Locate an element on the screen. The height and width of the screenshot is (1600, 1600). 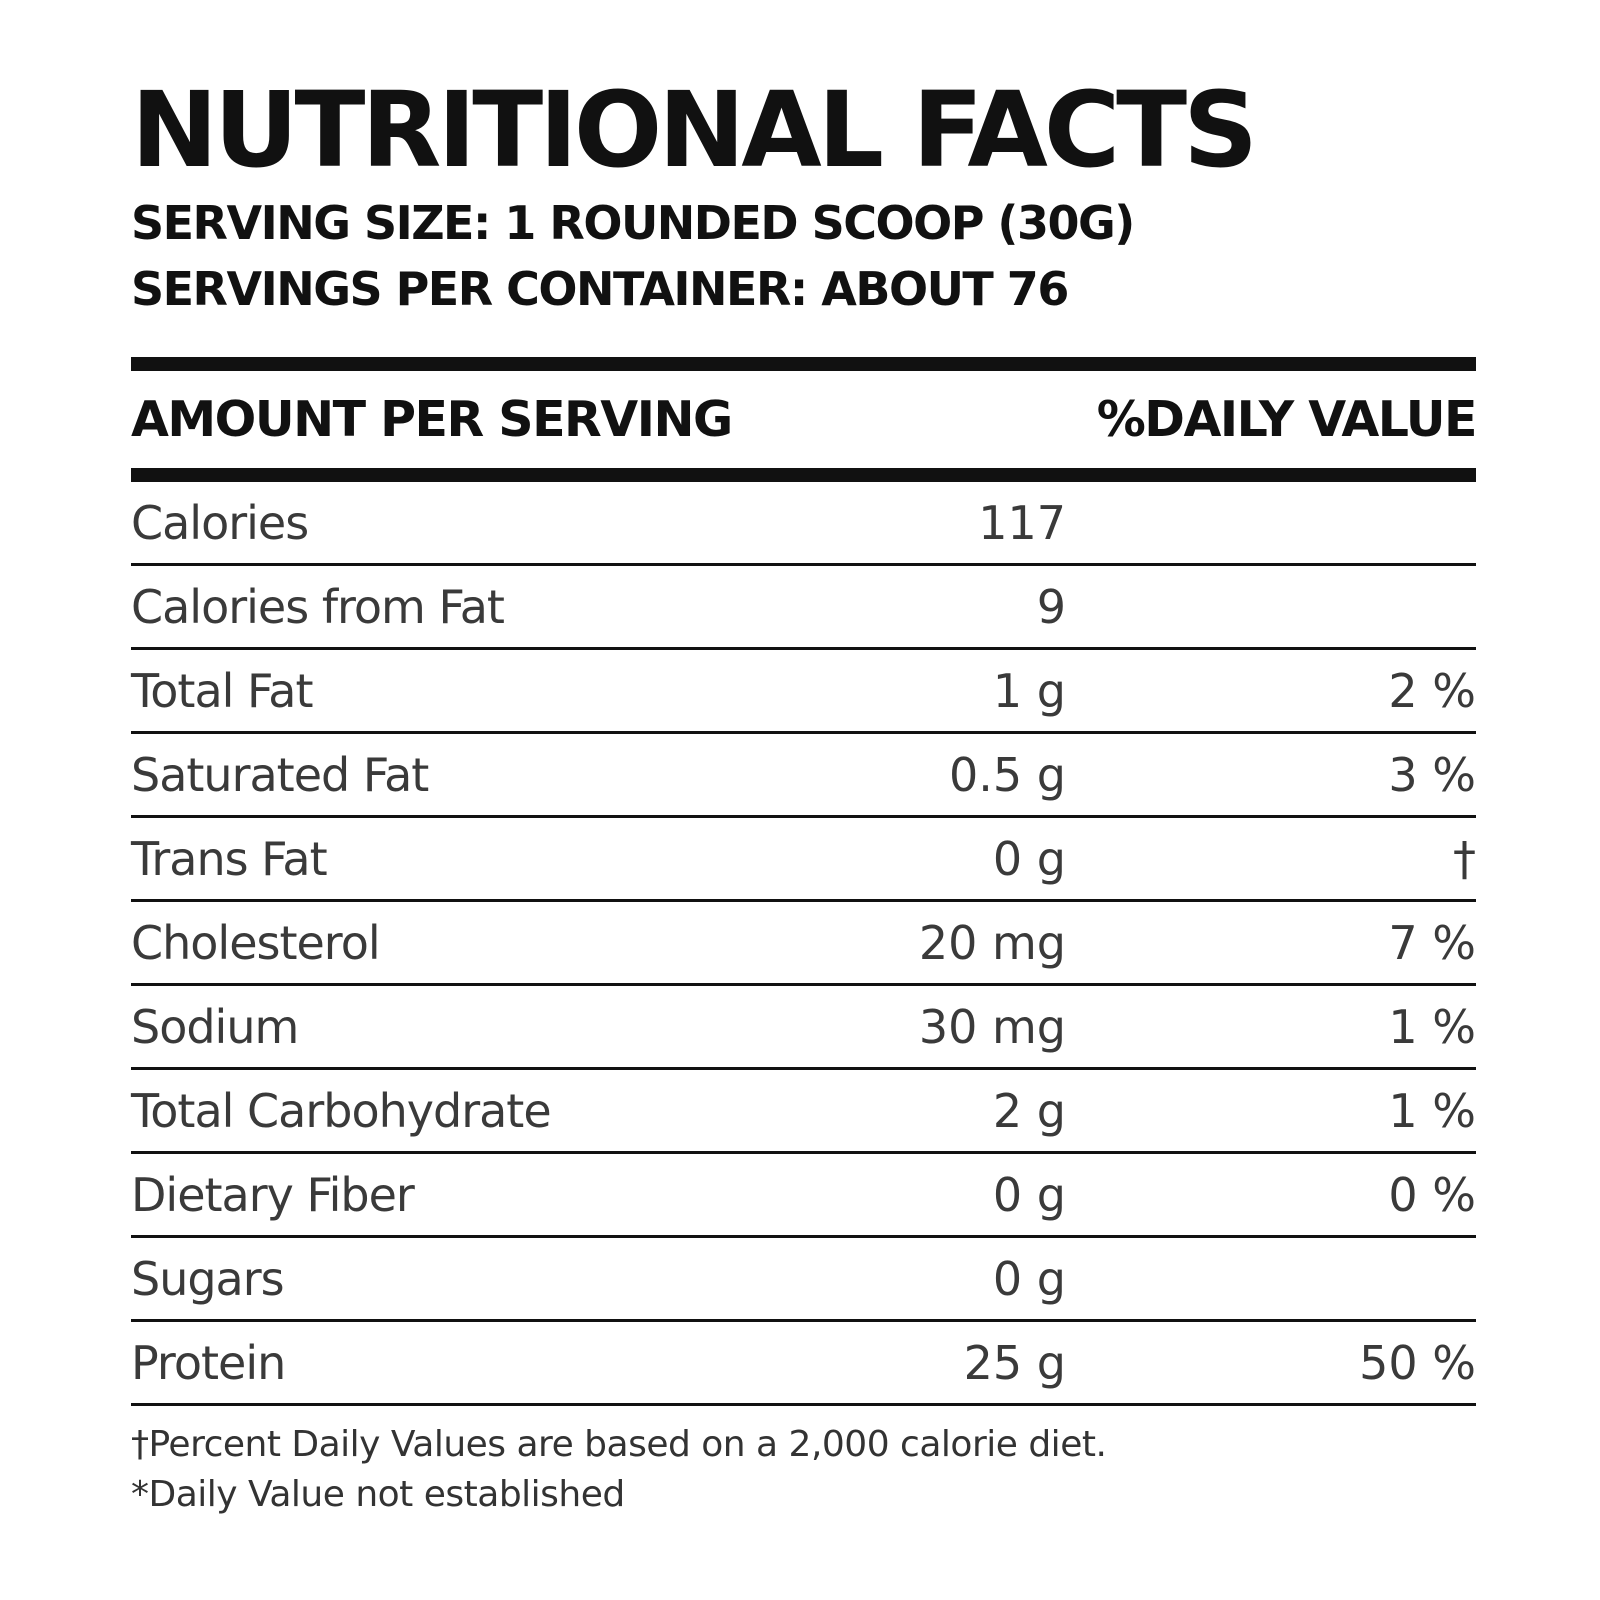
nutrient-daily-value: 2 % is located at coordinates (1432, 691).